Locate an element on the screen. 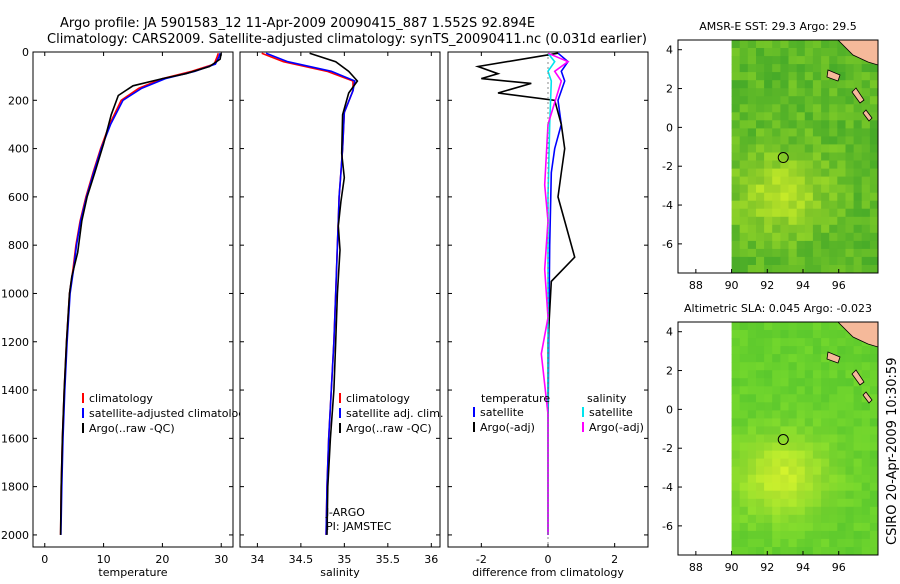  map-title: Altimetric SLA: 0.045 Argo: -0.023 is located at coordinates (778, 308).